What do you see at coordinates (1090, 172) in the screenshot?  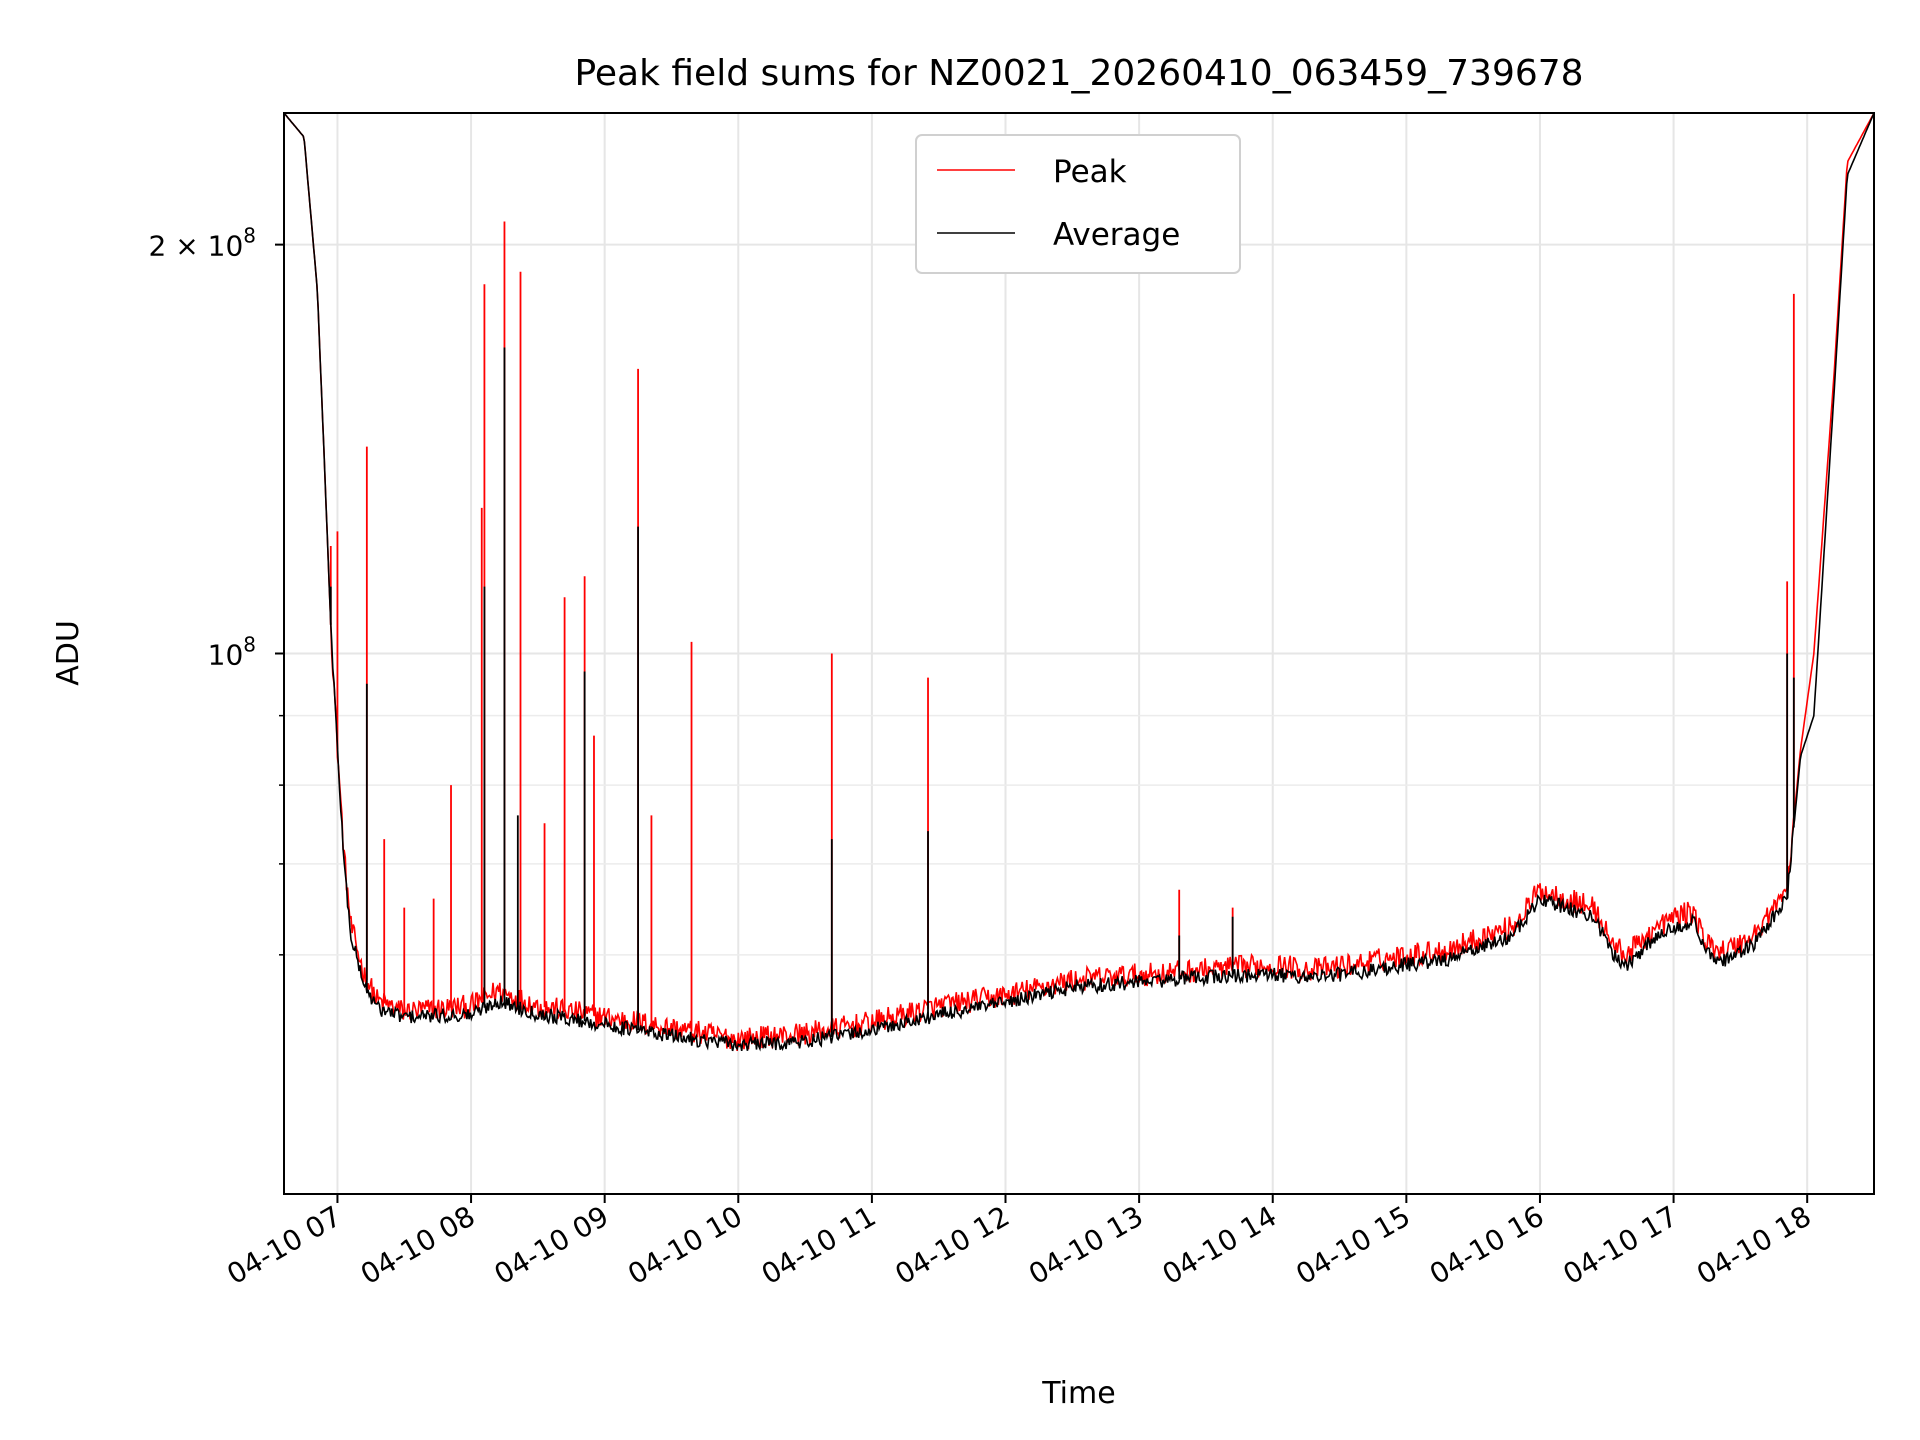 I see `legend-label-peak: Peak` at bounding box center [1090, 172].